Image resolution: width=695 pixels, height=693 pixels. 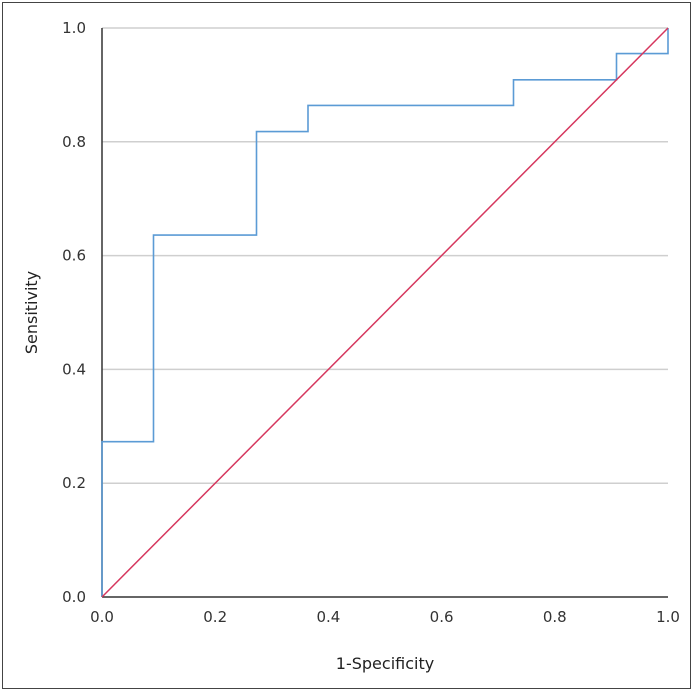 What do you see at coordinates (74, 142) in the screenshot?
I see `y-tick-label: 0.8` at bounding box center [74, 142].